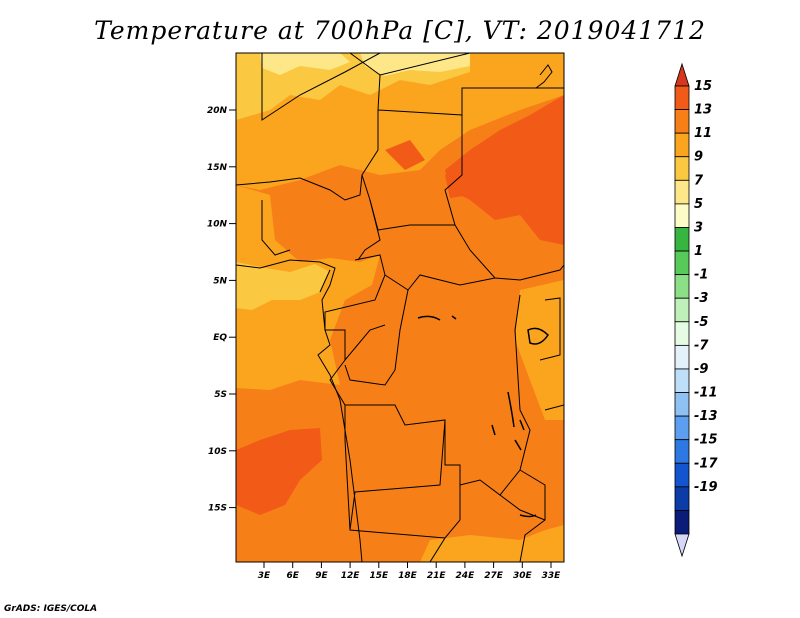 The width and height of the screenshot is (800, 618). Describe the element at coordinates (217, 111) in the screenshot. I see `lat-tick-label: 20N` at that location.